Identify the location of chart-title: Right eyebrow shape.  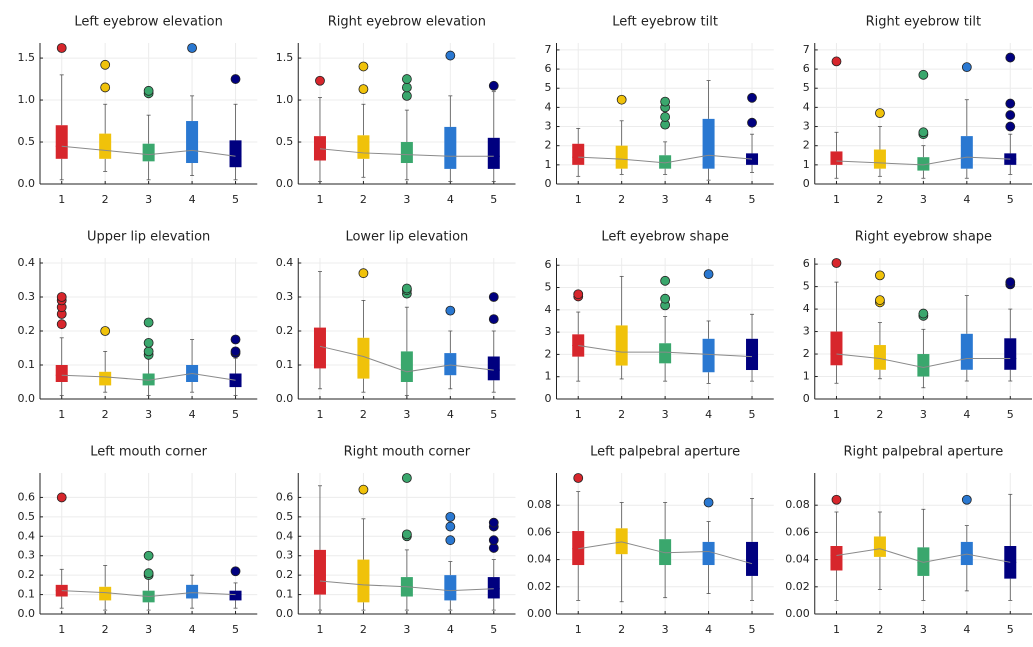
(923, 237).